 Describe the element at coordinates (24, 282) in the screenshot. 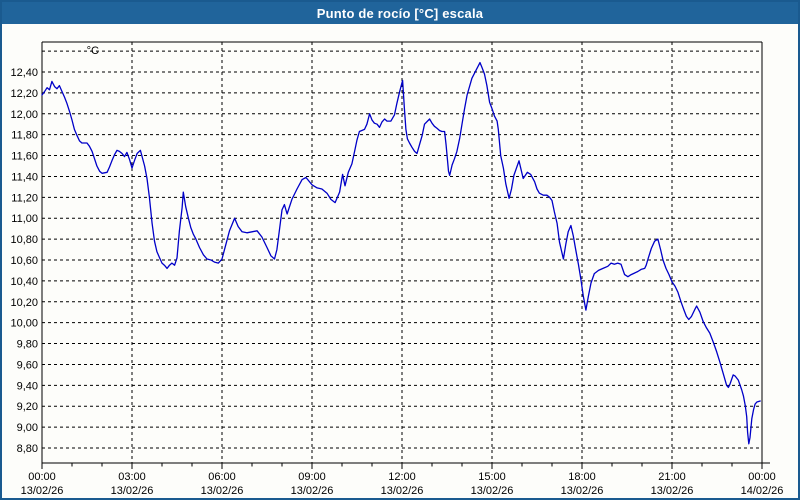

I see `y-tick-label: 10,40` at that location.